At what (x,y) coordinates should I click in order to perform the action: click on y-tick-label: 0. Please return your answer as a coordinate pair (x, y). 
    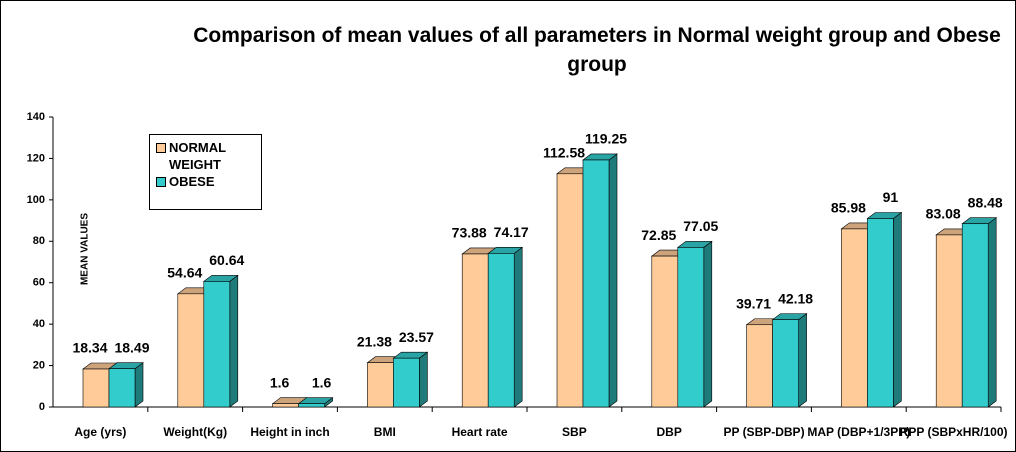
    Looking at the image, I should click on (42, 407).